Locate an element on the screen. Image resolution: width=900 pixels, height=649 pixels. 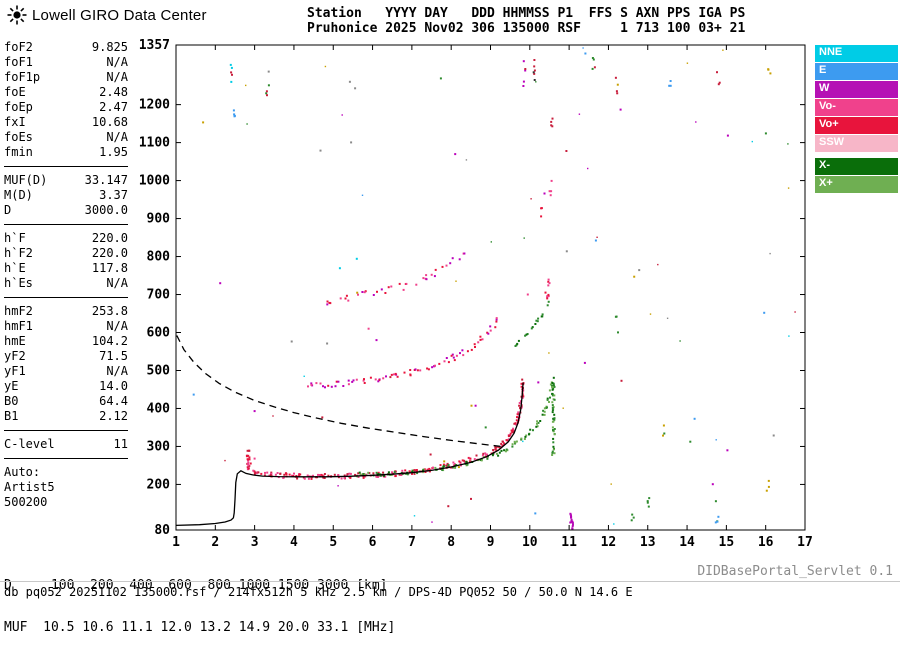
param-value: 253.8 is located at coordinates (109, 311).